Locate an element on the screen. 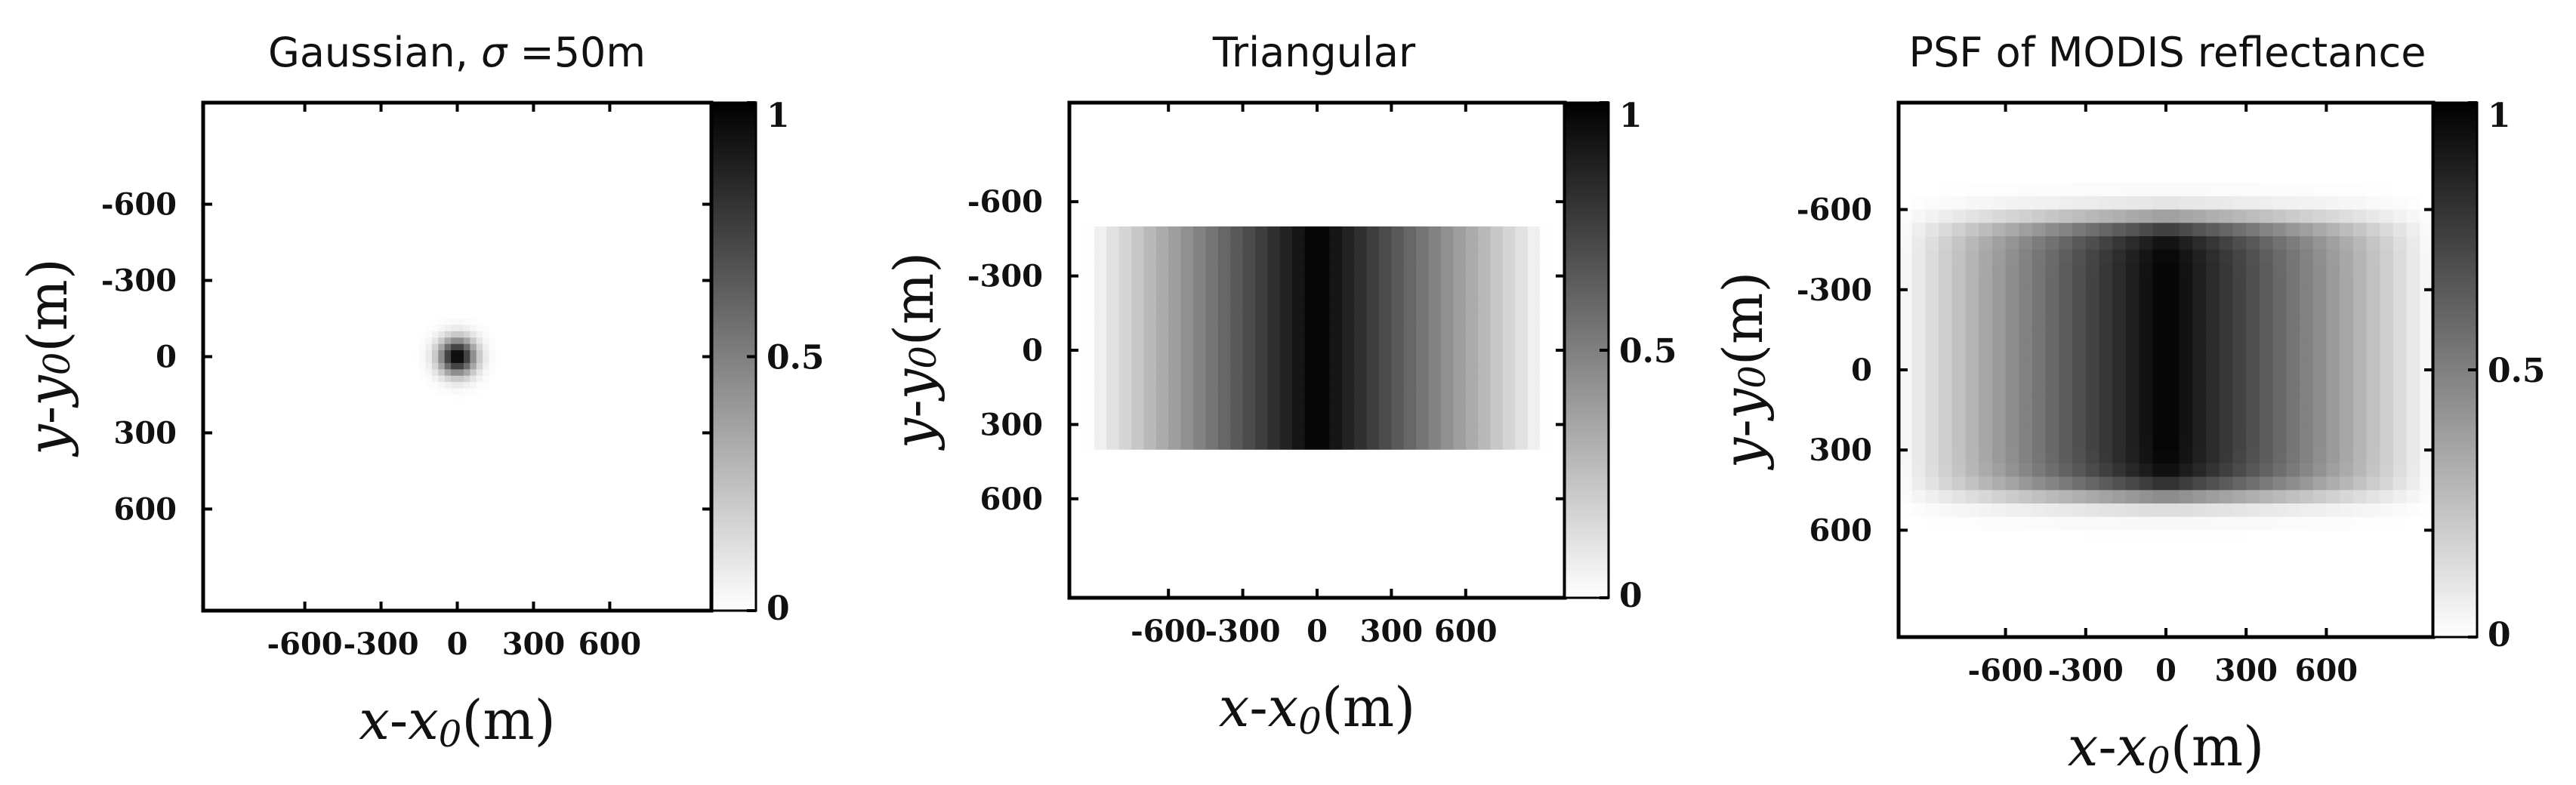 This screenshot has height=785, width=2576. y-tick-label: 0 is located at coordinates (166, 357).